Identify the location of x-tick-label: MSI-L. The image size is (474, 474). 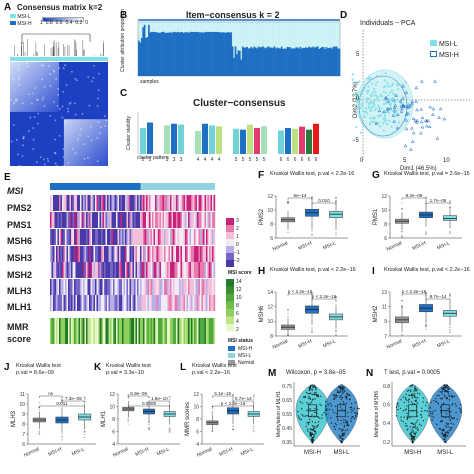
(329, 245).